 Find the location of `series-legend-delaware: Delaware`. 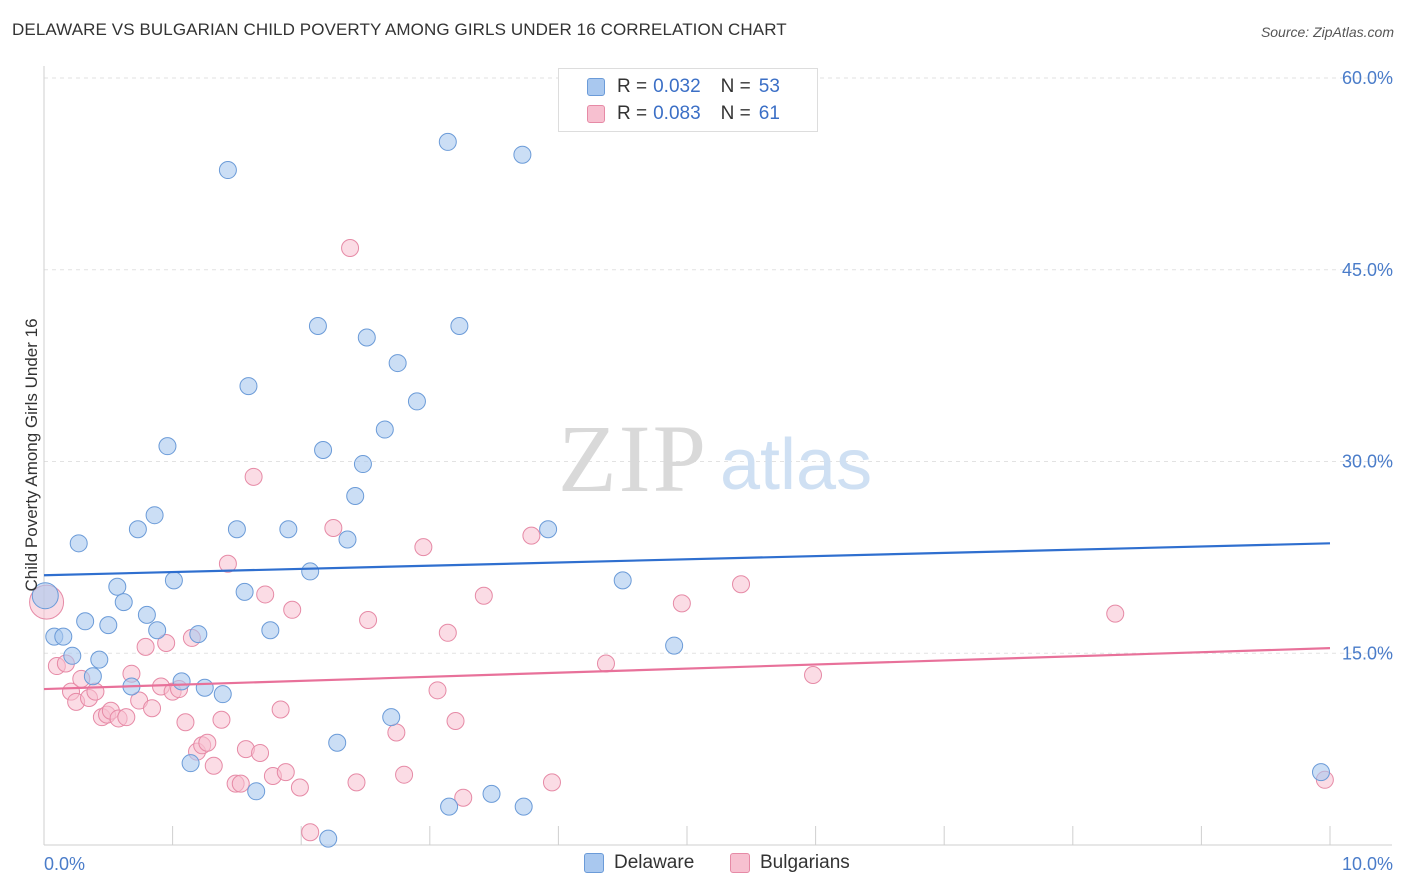

series-legend-delaware: Delaware is located at coordinates (639, 863).